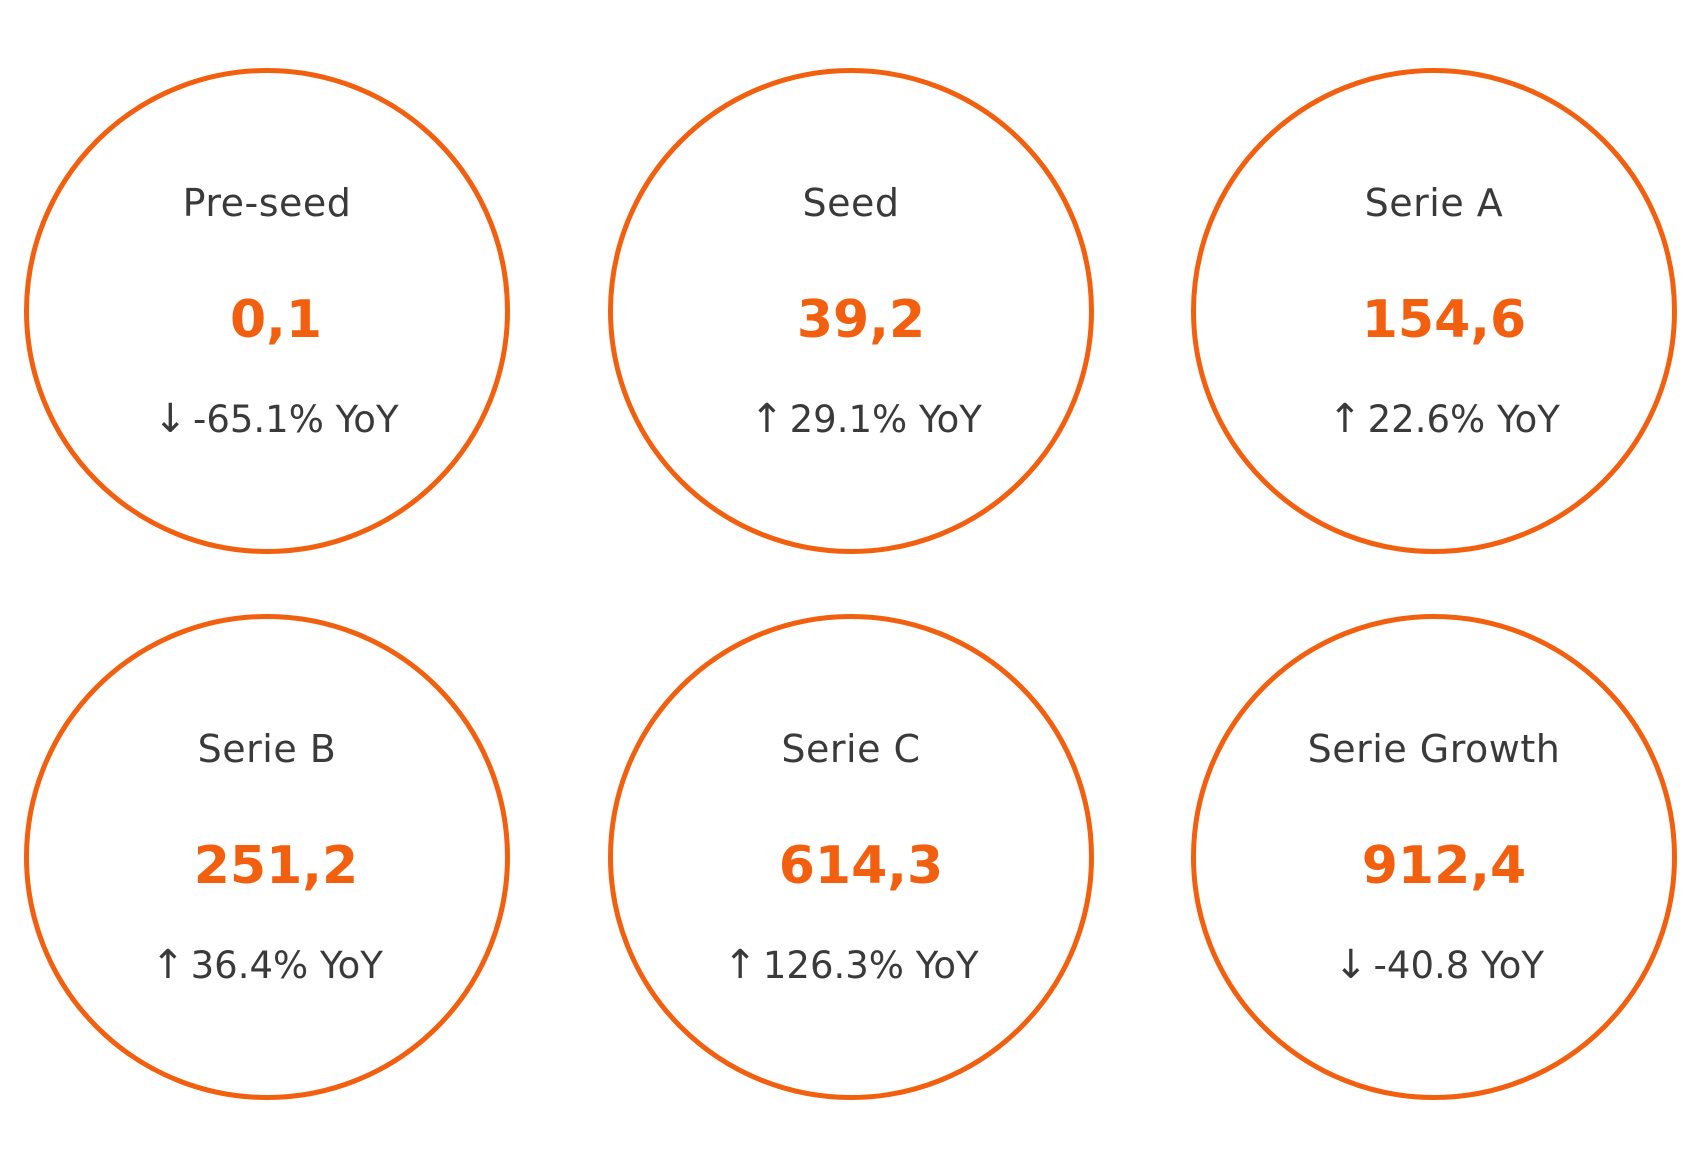  Describe the element at coordinates (861, 866) in the screenshot. I see `stage-value: 614,3` at that location.